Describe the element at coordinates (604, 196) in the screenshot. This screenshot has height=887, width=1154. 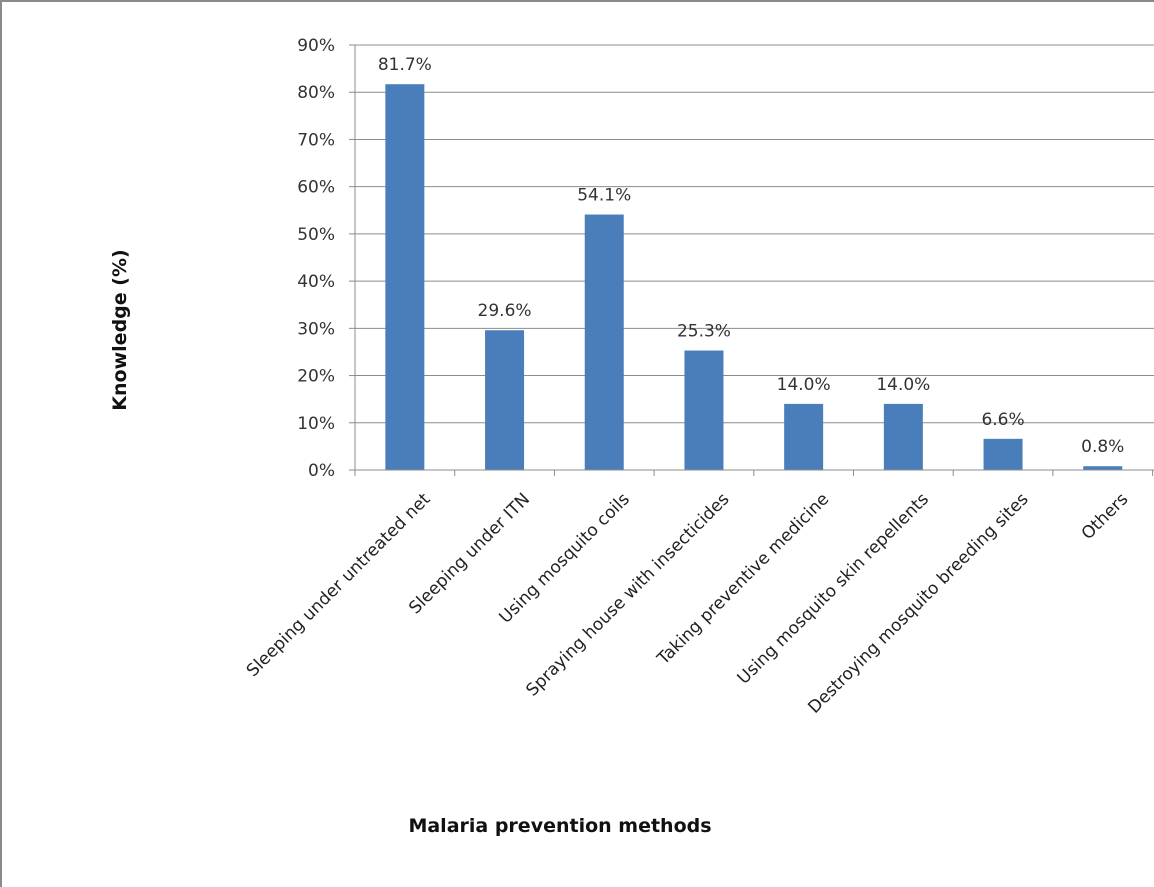
I see `data-label: 54.1%` at that location.